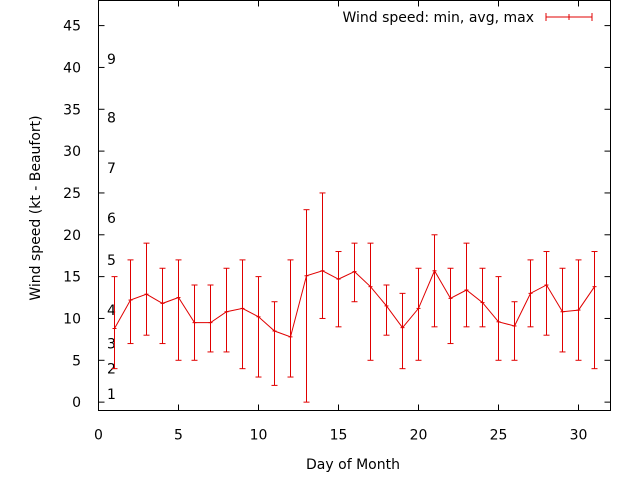  I want to click on x-tick-label: 15, so click(339, 436).